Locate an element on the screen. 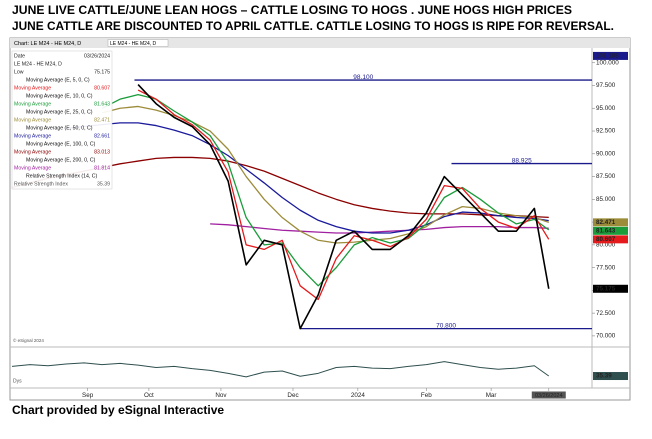  legend-text: Moving Average (E, 200, 0, C) is located at coordinates (61, 160).